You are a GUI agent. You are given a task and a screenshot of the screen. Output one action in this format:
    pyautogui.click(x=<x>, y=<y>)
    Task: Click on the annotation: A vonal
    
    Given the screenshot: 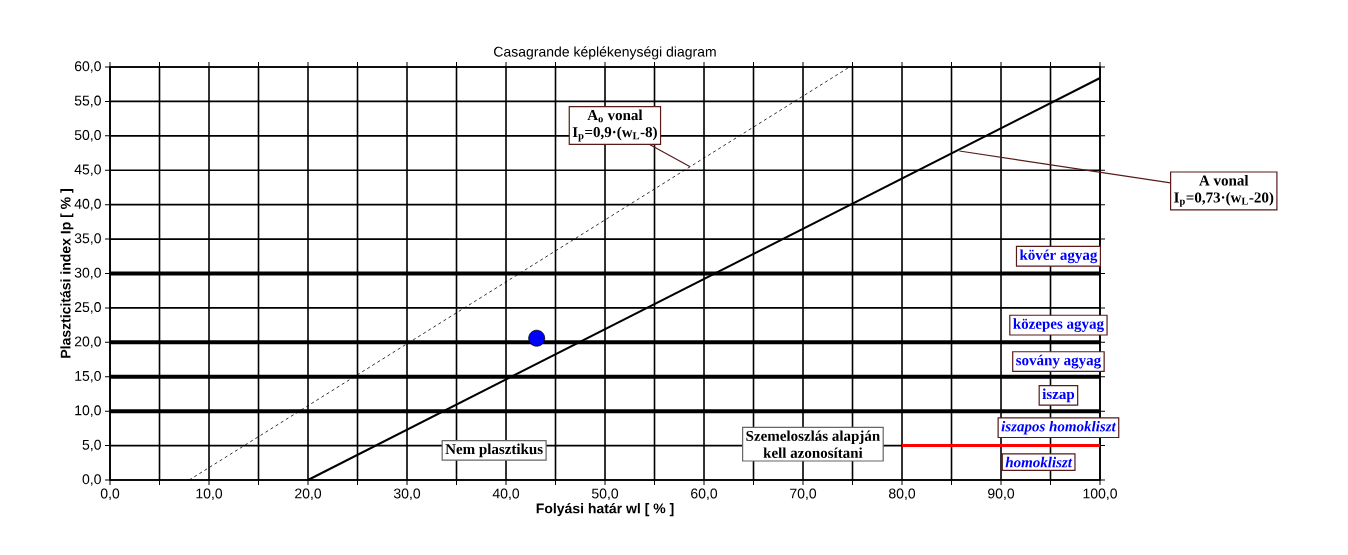 What is the action you would take?
    pyautogui.click(x=1224, y=180)
    